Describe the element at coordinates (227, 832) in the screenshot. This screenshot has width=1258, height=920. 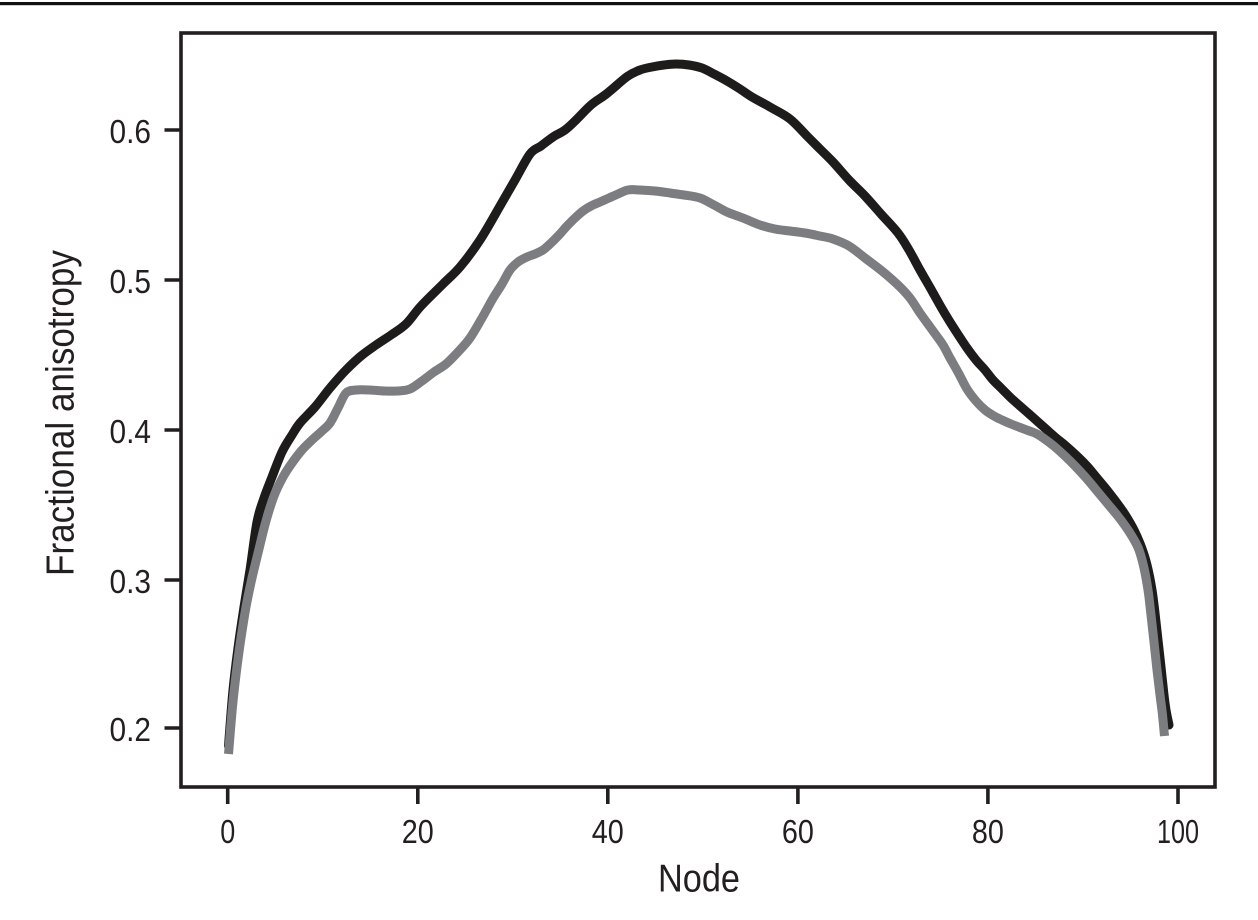
I see `svg-text: 0` at that location.